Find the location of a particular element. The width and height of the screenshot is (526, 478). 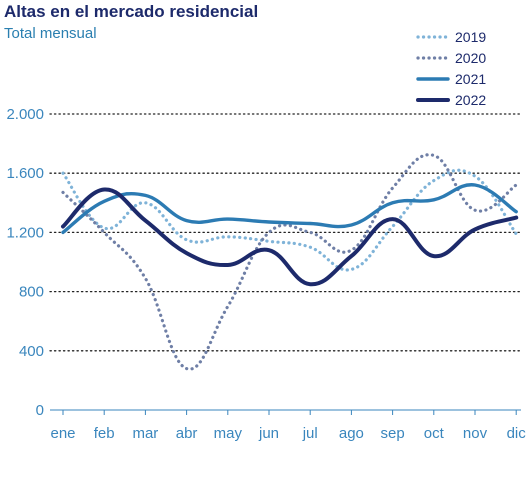

x-tick-label: jul is located at coordinates (310, 433).